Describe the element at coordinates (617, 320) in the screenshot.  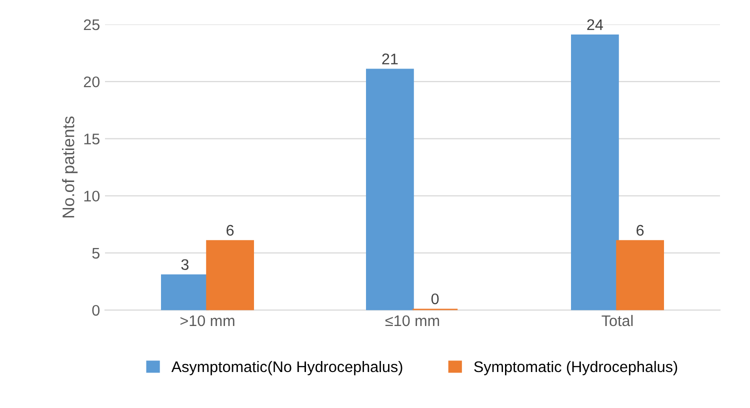
I see `x-tick-label: Total` at that location.